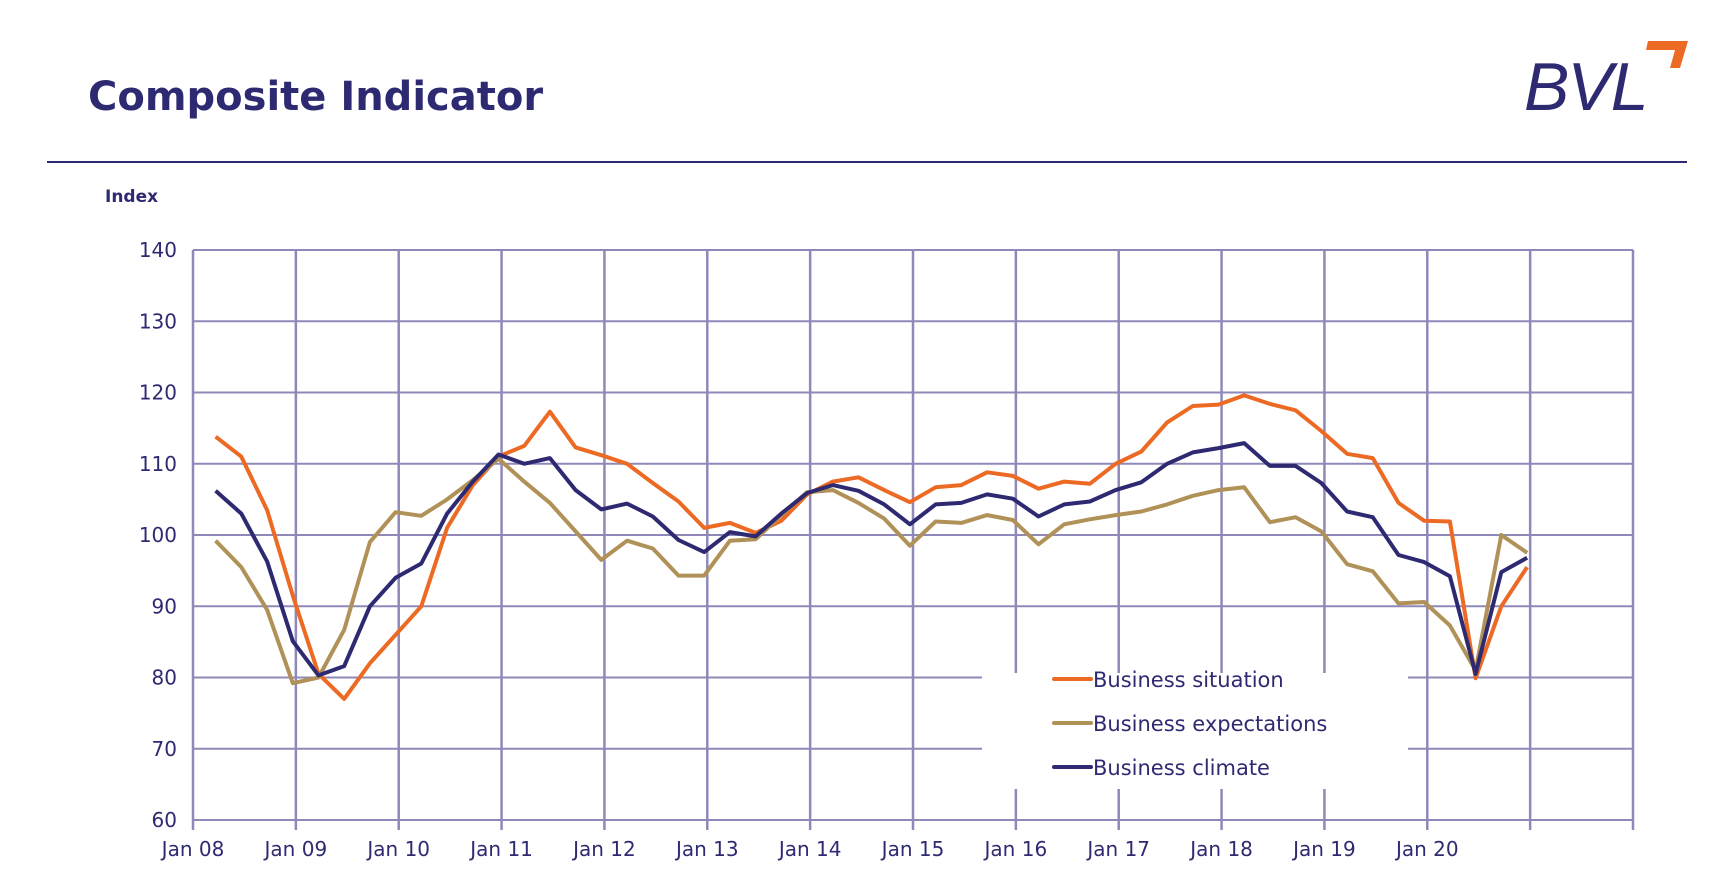 This screenshot has height=894, width=1733. Describe the element at coordinates (1585, 83) in the screenshot. I see `svg-text: BVL` at that location.